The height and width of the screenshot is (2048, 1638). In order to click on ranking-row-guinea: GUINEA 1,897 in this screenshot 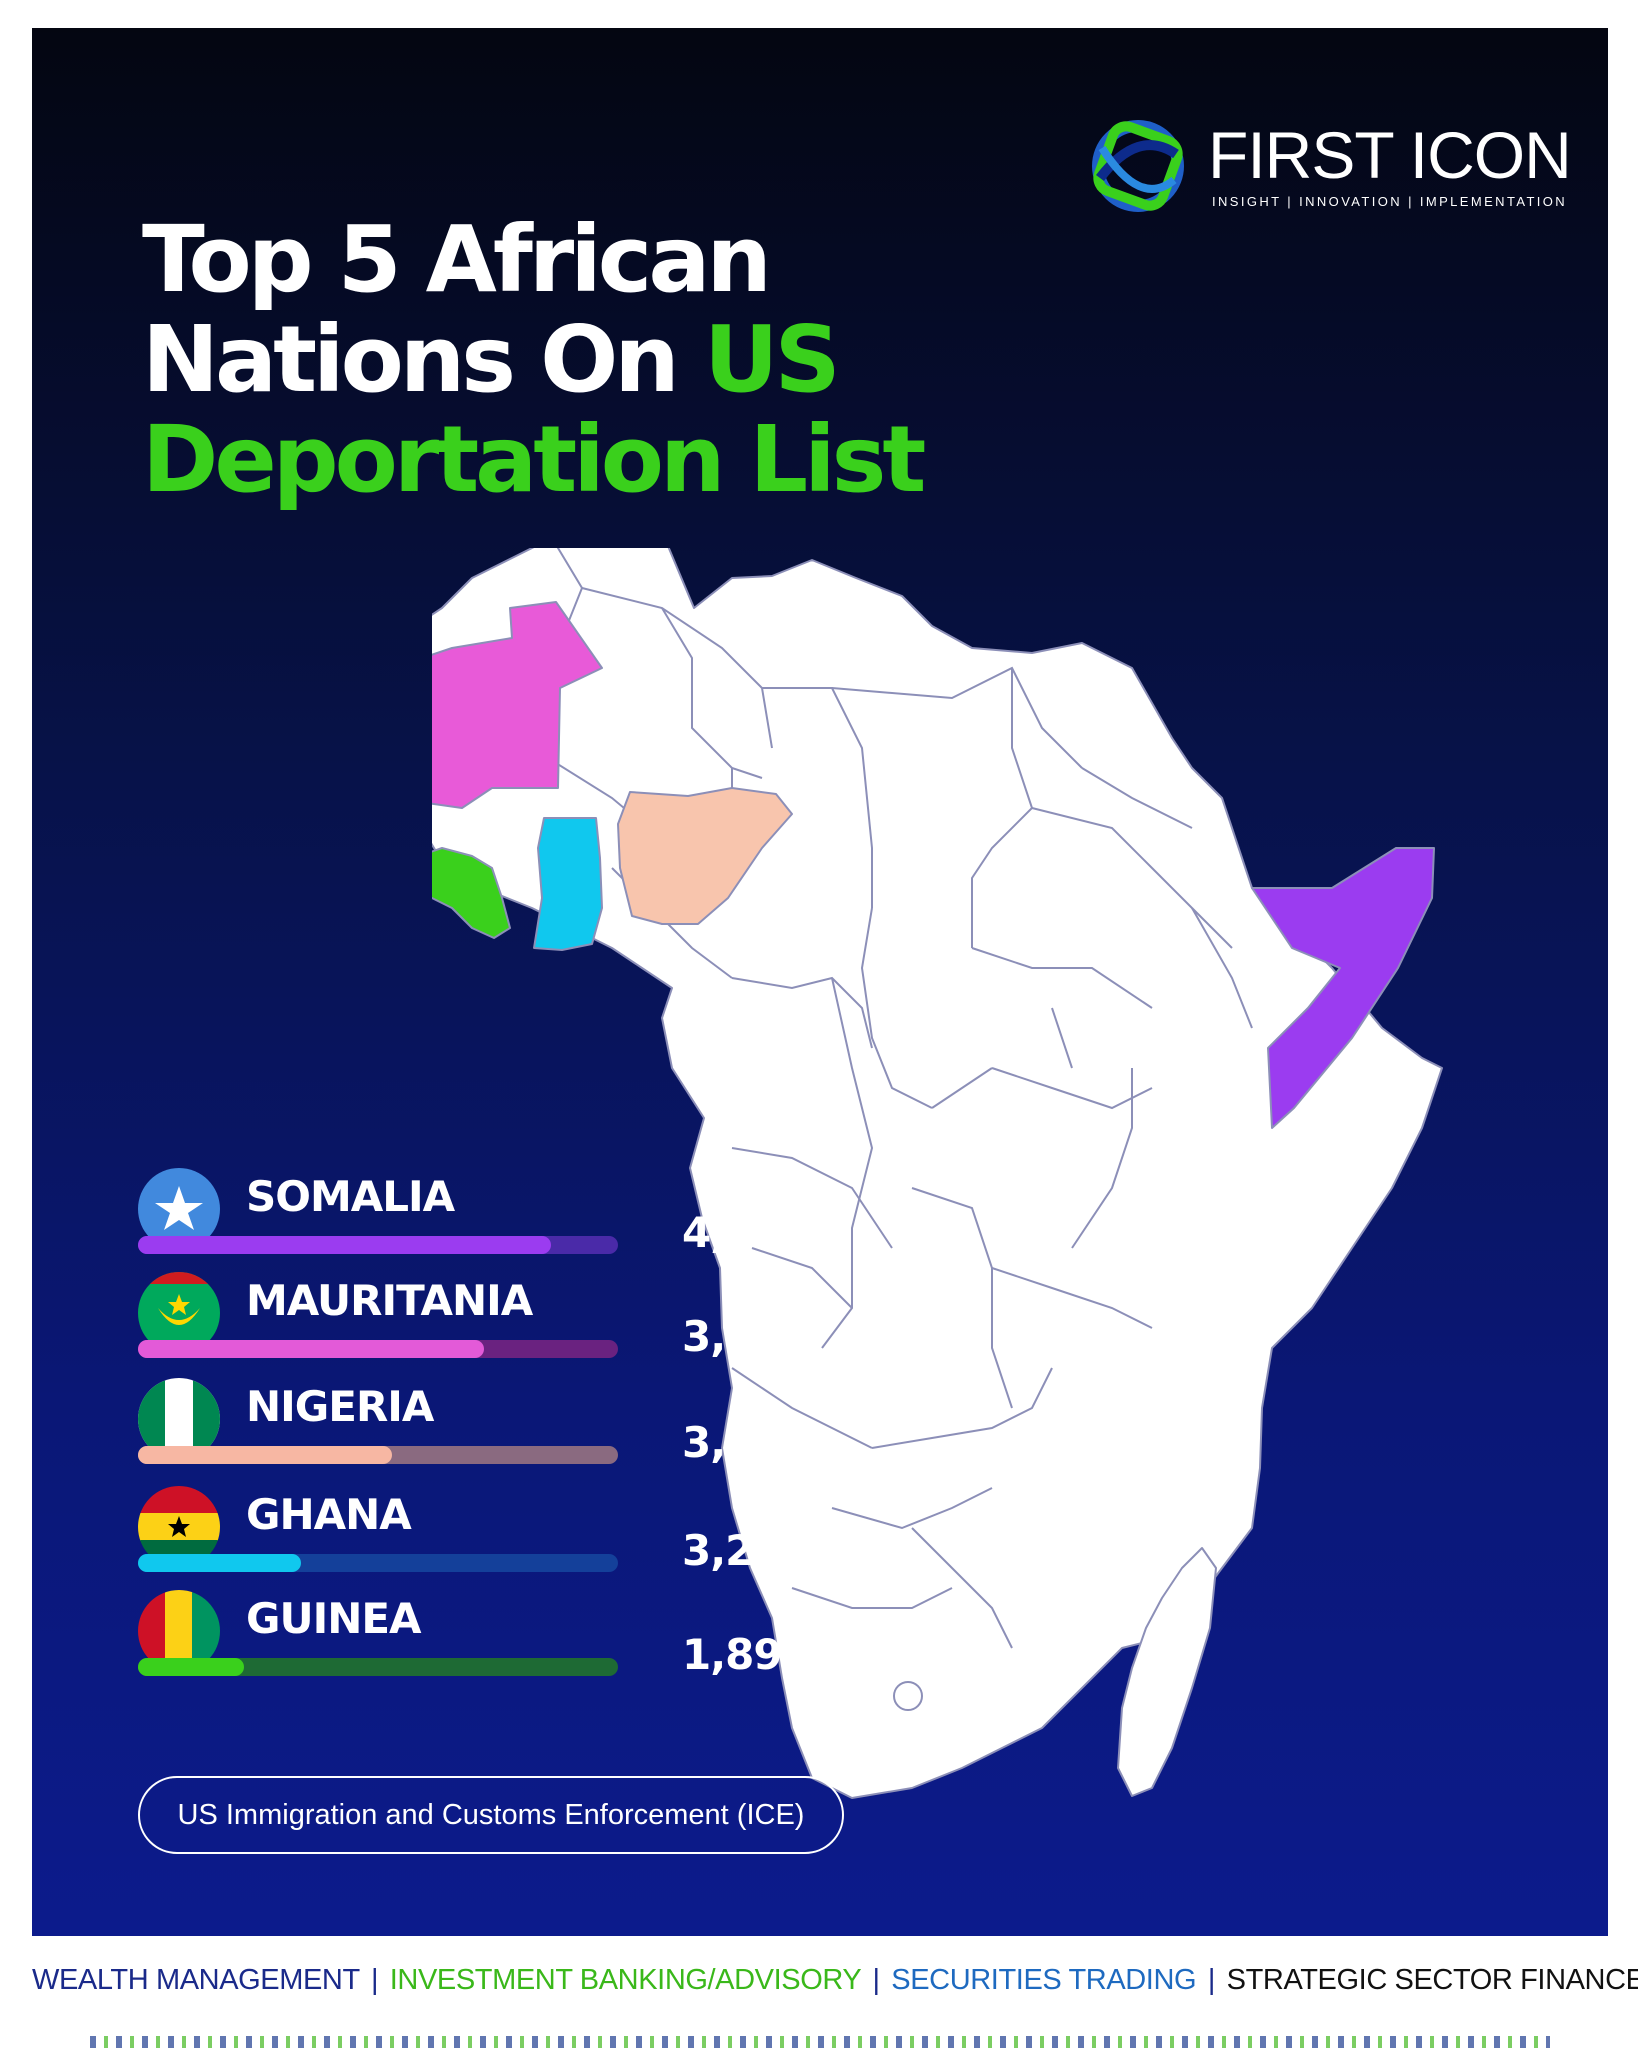, I will do `click(518, 1640)`.